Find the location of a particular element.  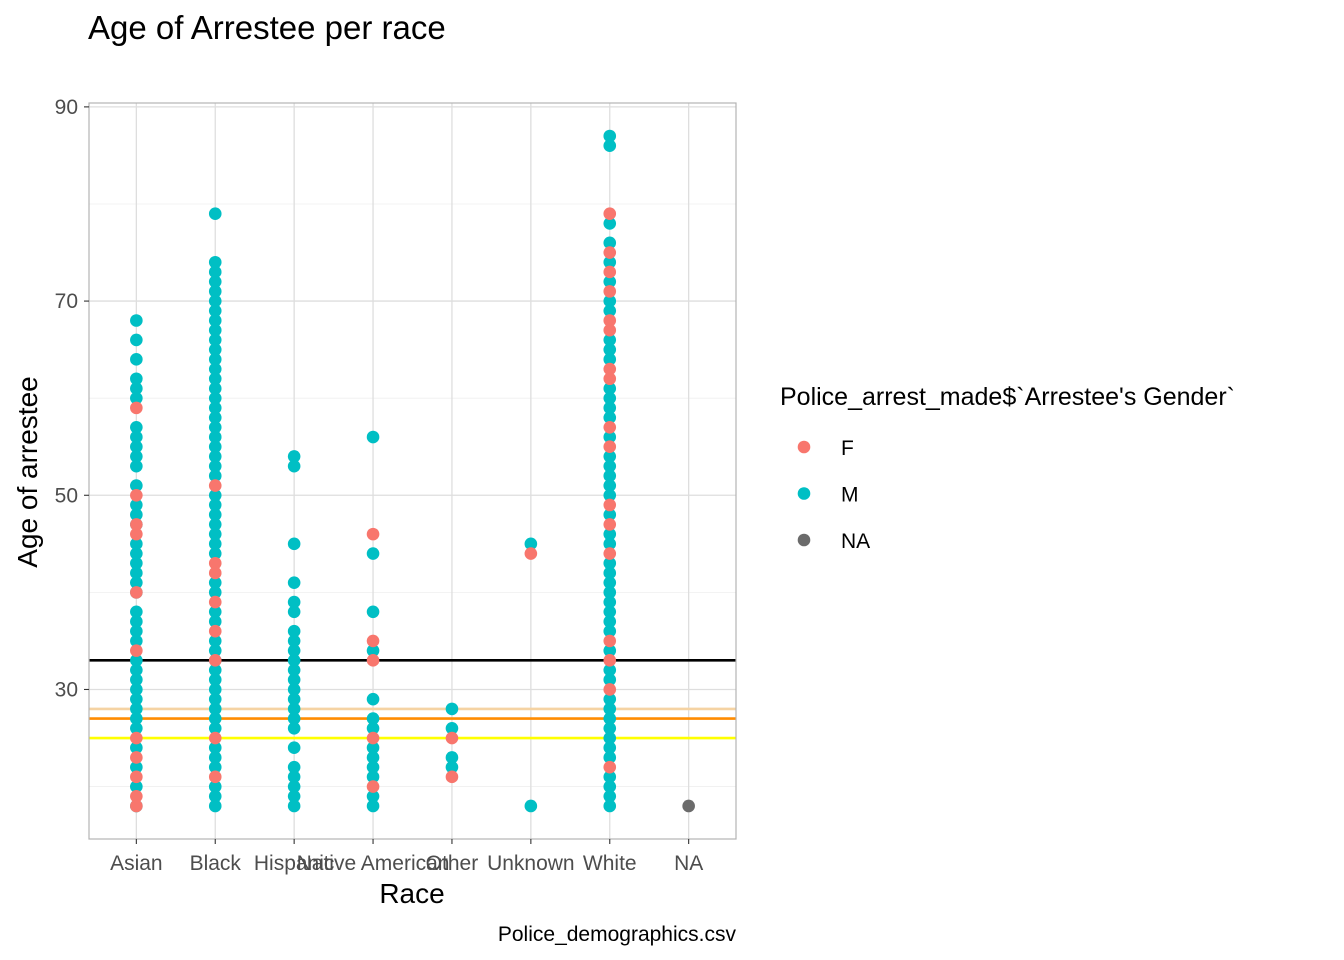

legend-key-f is located at coordinates (804, 447).